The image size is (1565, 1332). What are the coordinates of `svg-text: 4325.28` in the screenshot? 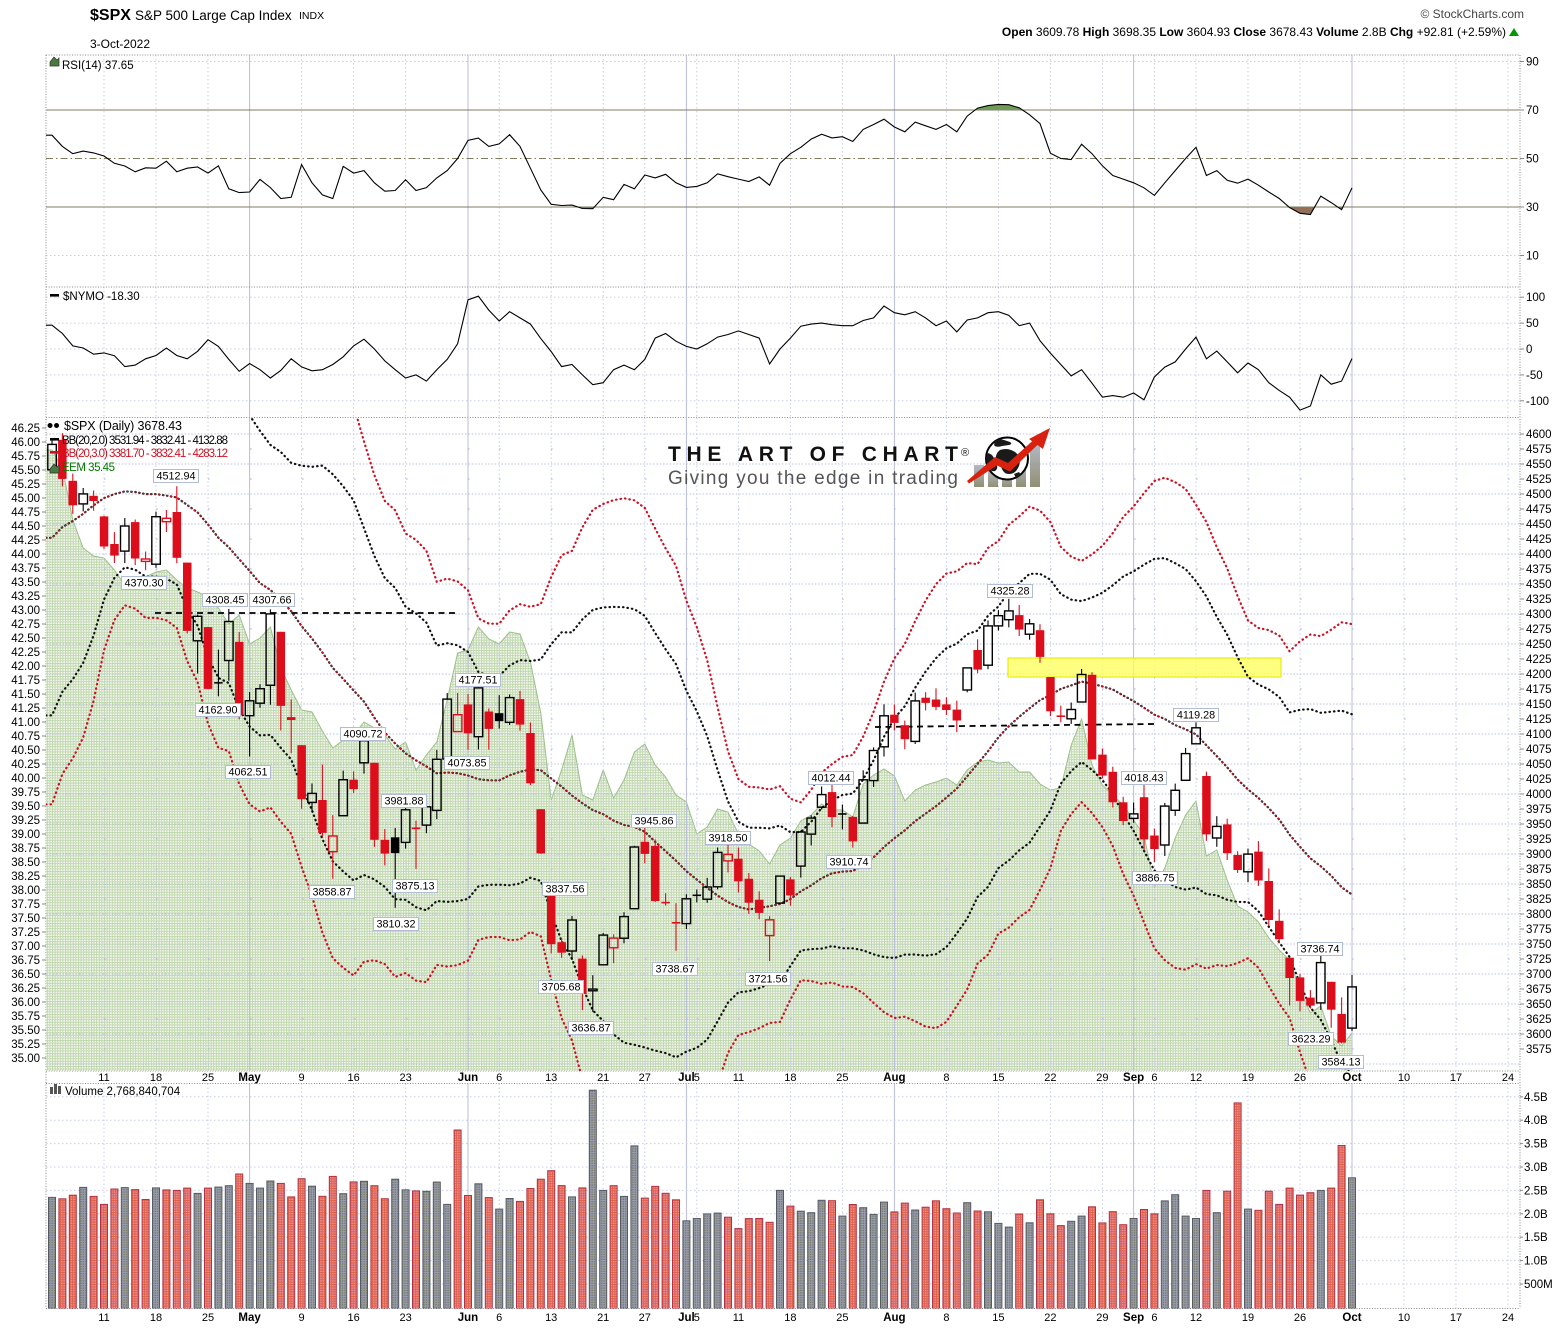 It's located at (1009, 592).